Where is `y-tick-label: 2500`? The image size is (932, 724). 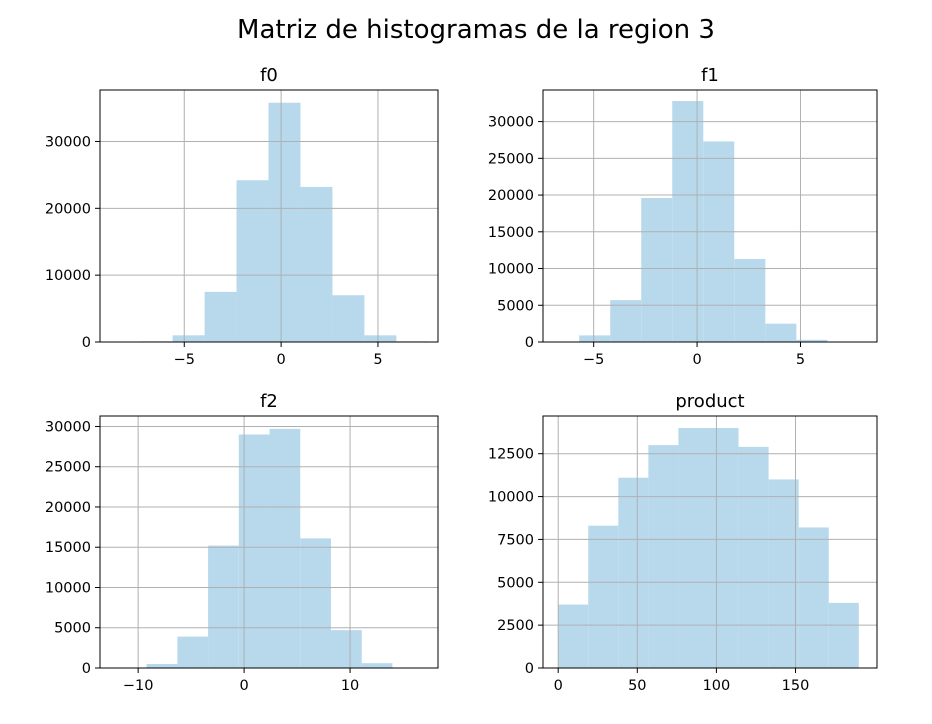 y-tick-label: 2500 is located at coordinates (515, 626).